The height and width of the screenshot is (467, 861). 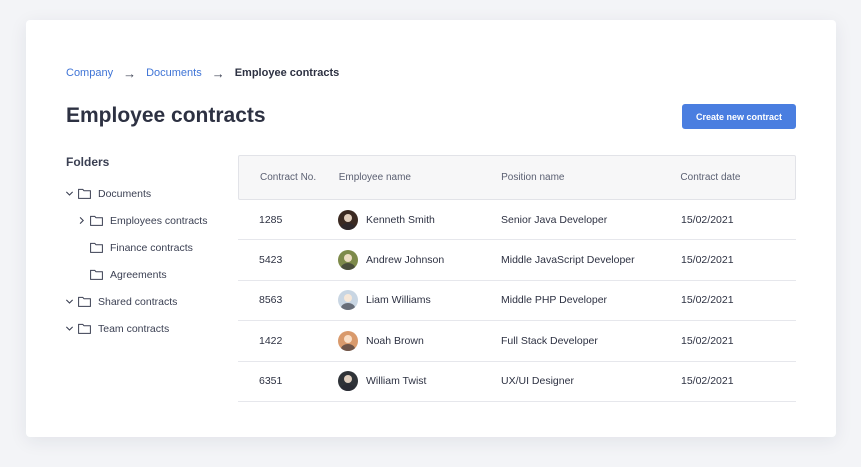 I want to click on create-contract-button: Create new contract, so click(x=739, y=116).